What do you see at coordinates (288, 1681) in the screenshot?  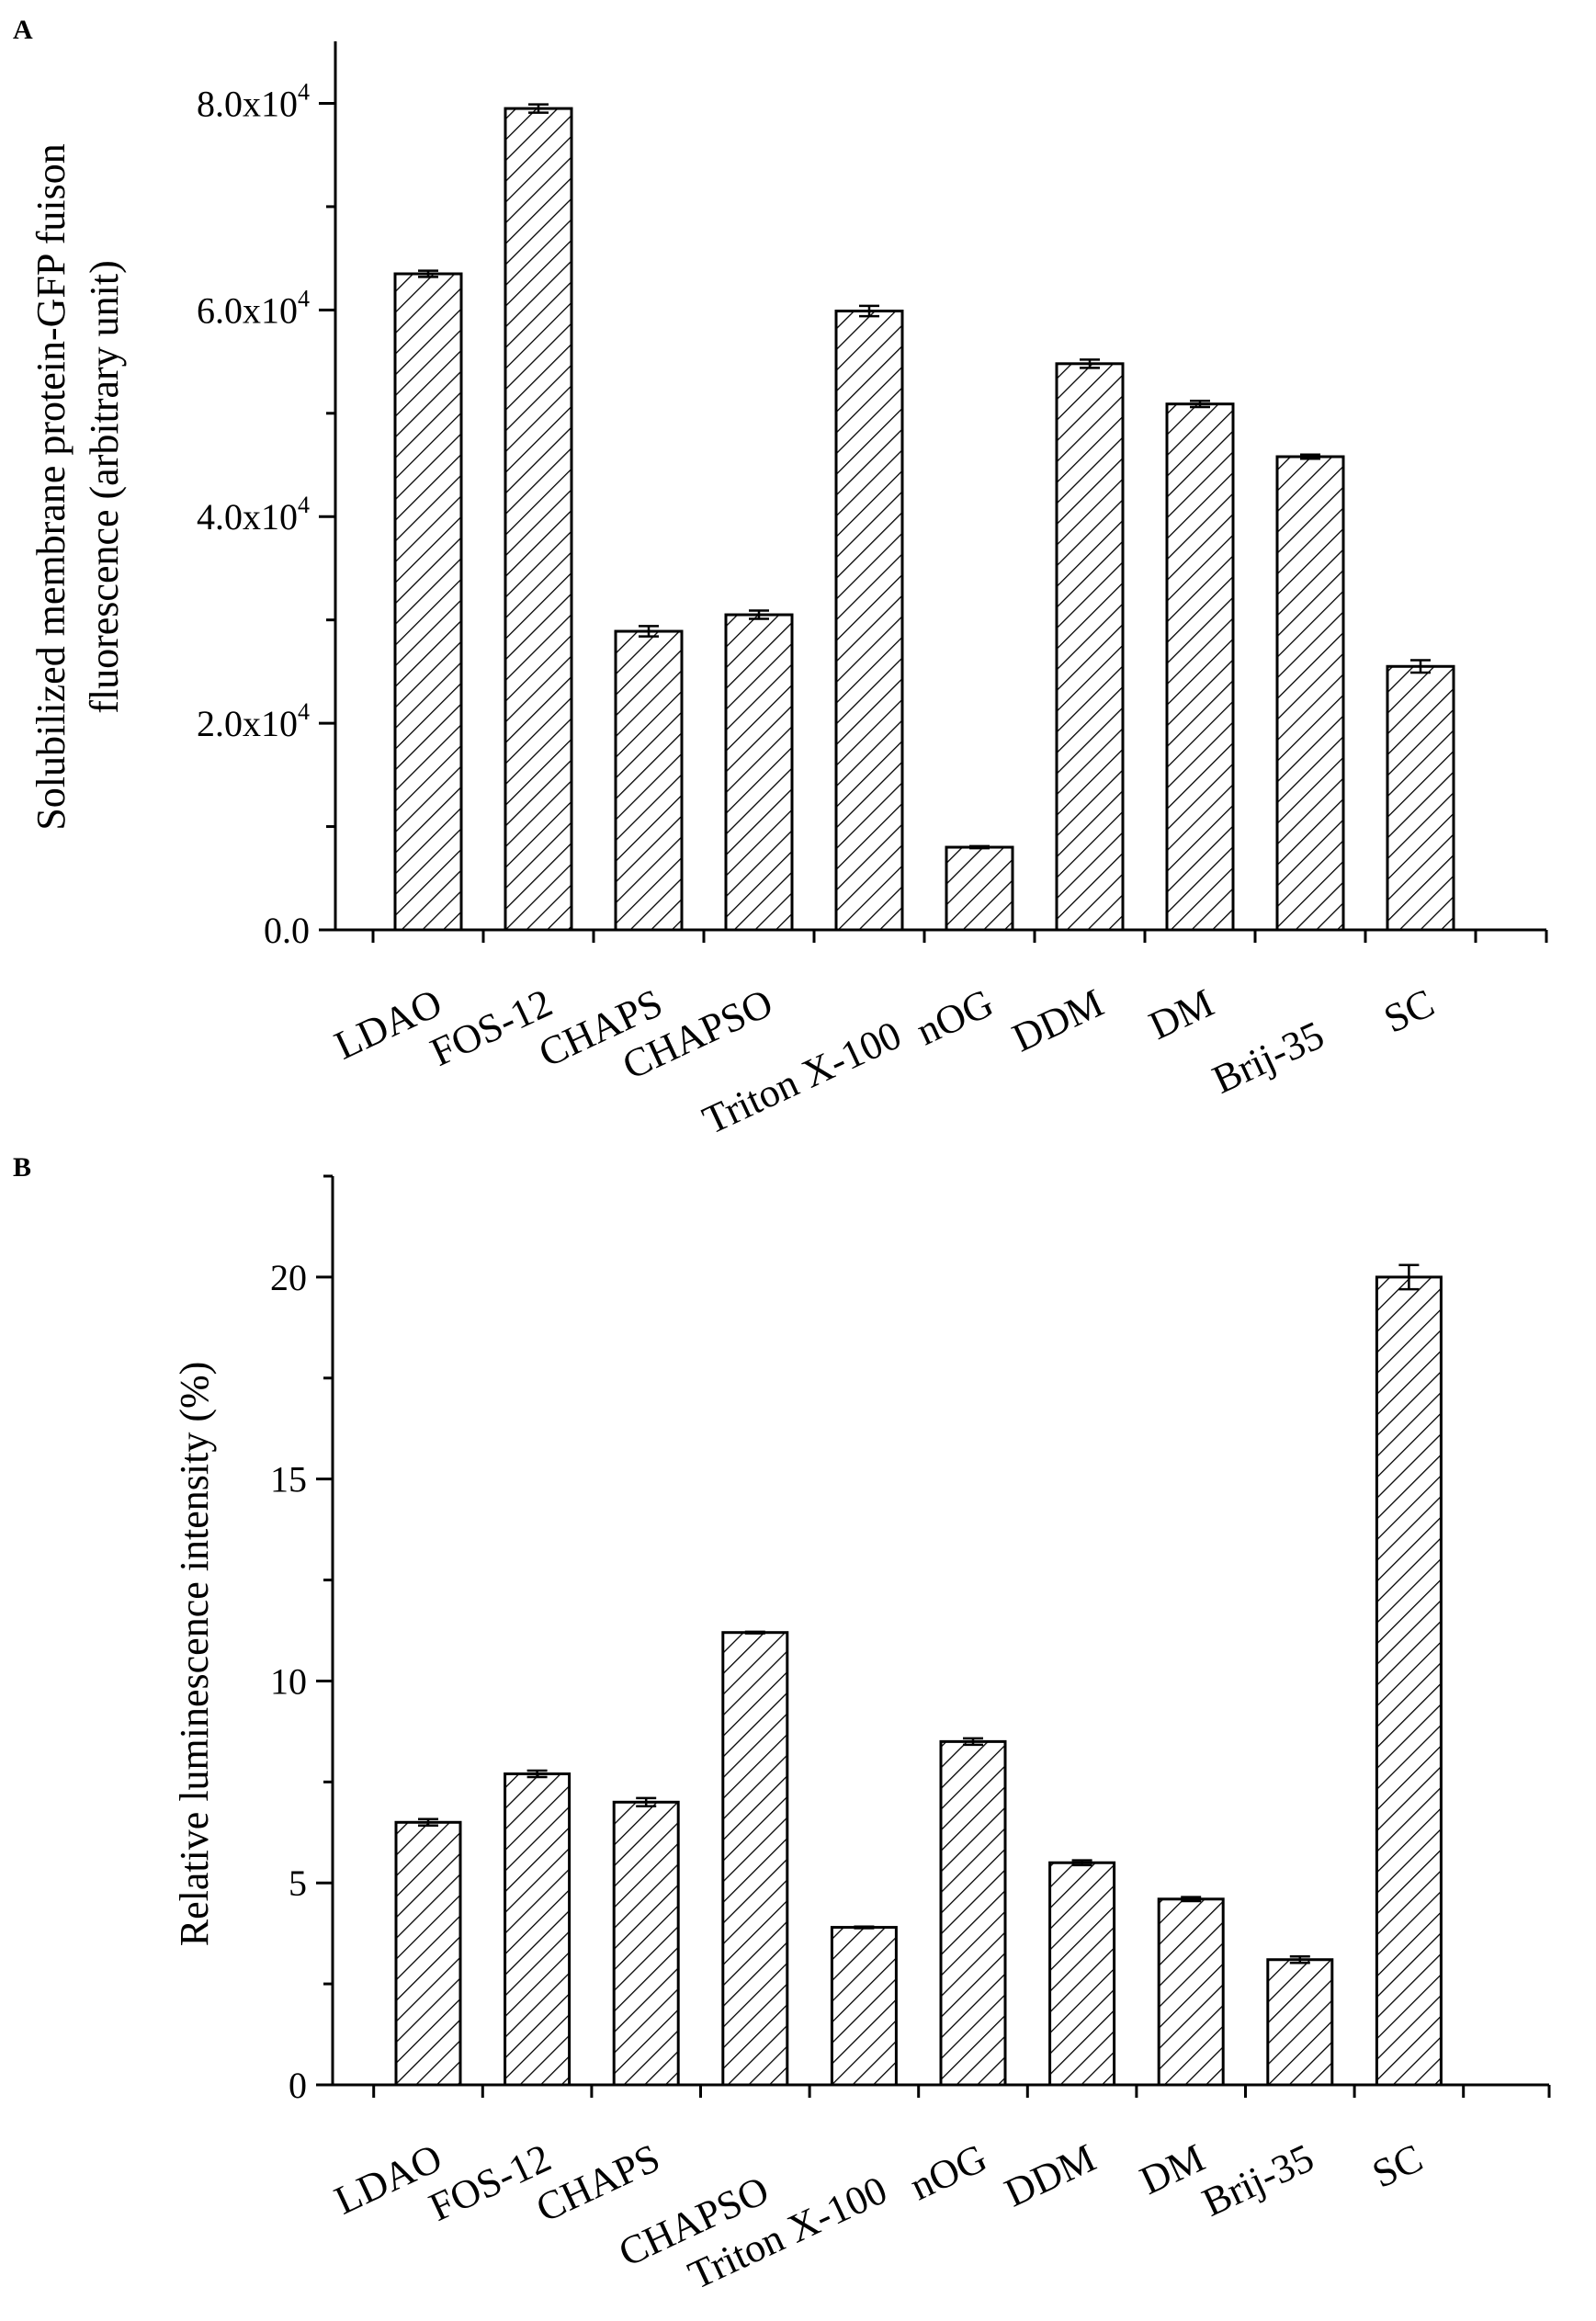 I see `b-y-tick-label: 10` at bounding box center [288, 1681].